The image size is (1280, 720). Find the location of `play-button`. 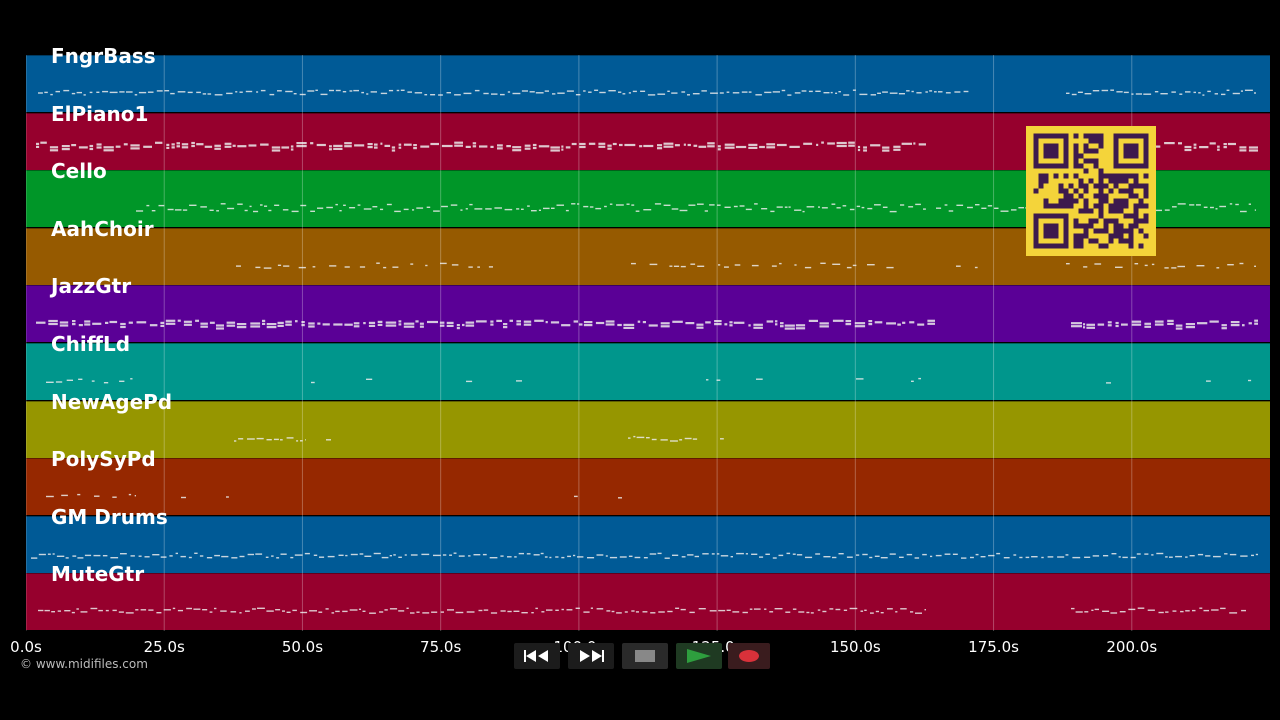

play-button is located at coordinates (699, 656).